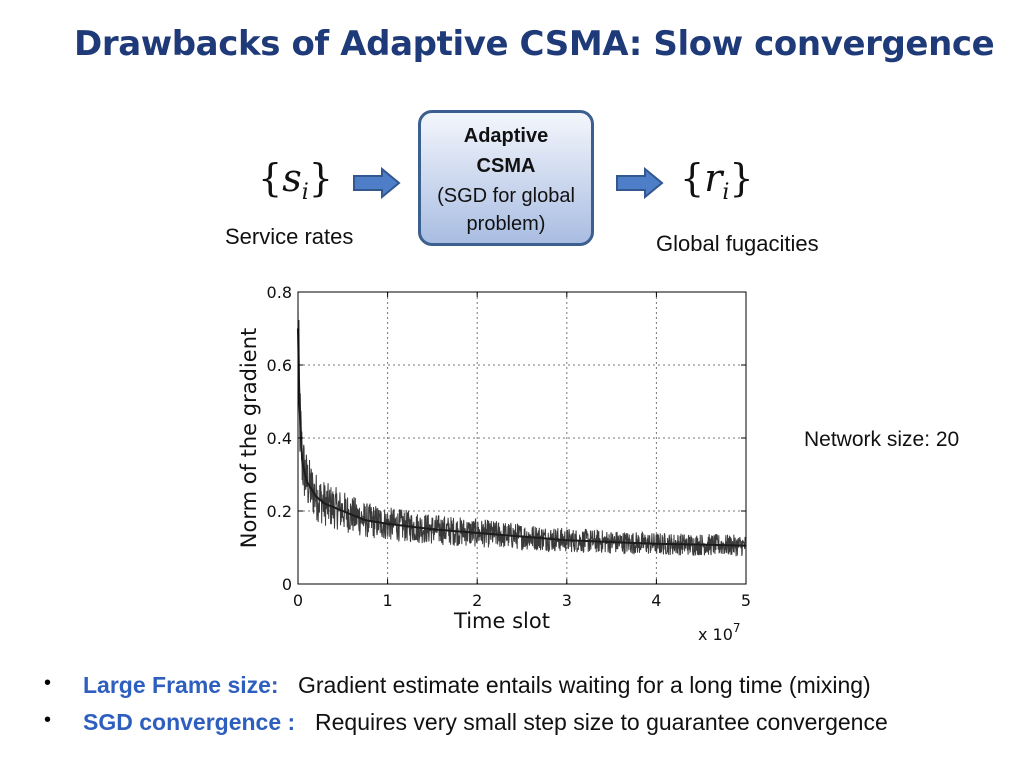 Image resolution: width=1024 pixels, height=768 pixels. Describe the element at coordinates (506, 166) in the screenshot. I see `box-line-2: CSMA` at that location.